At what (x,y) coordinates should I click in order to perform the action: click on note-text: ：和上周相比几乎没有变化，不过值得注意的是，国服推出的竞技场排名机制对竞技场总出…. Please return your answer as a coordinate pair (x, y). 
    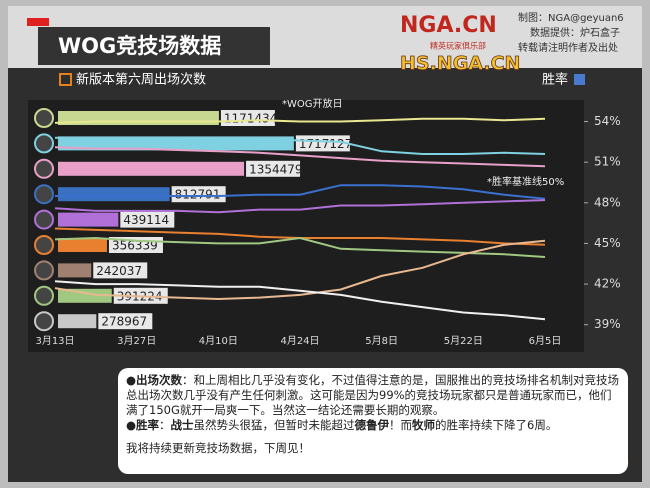
    Looking at the image, I should click on (373, 395).